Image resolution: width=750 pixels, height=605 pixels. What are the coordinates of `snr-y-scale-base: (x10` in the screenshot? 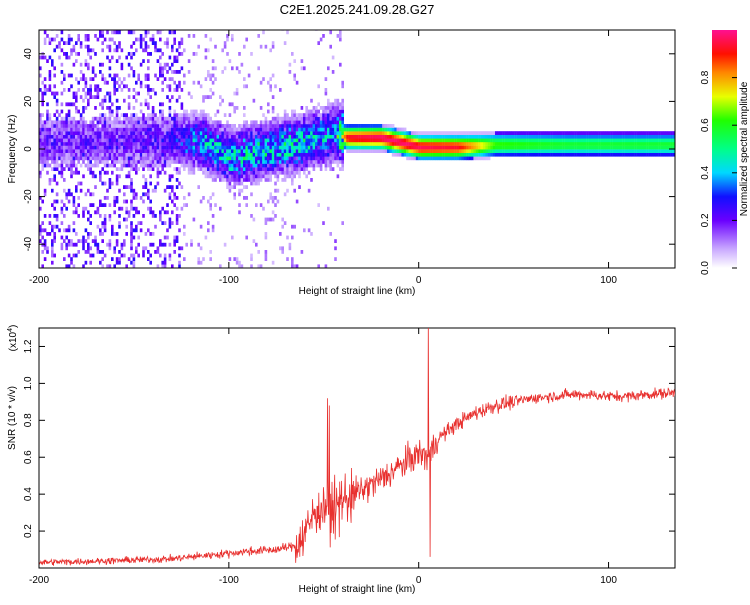 It's located at (13, 341).